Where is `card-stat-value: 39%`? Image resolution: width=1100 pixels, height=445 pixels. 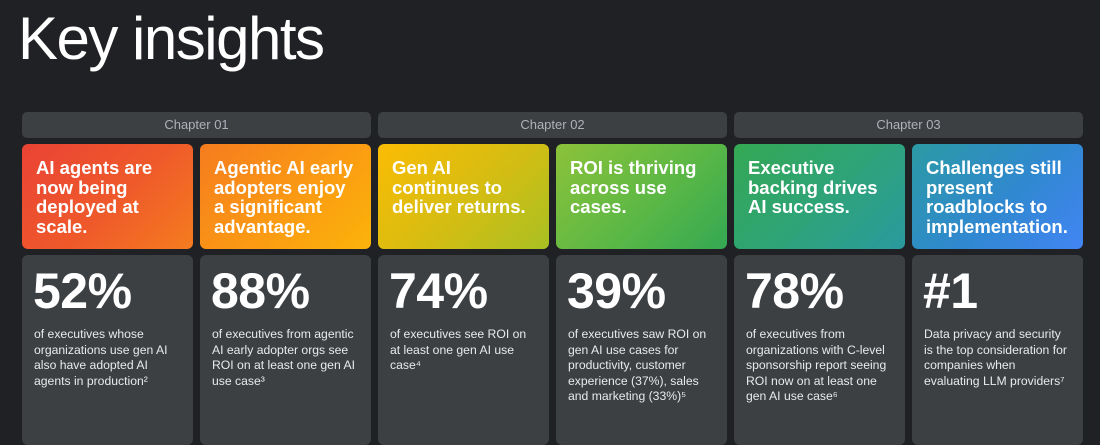
card-stat-value: 39% is located at coordinates (616, 291).